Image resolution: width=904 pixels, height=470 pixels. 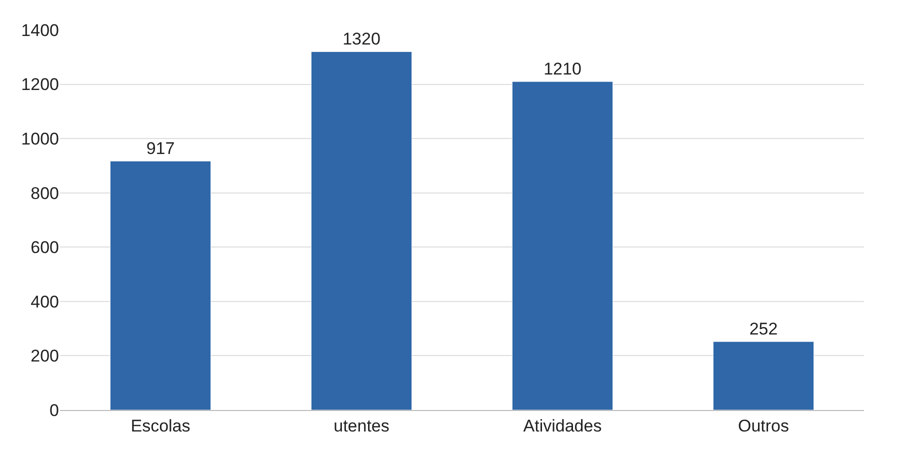 I want to click on x-tick-label: Outros, so click(x=764, y=426).